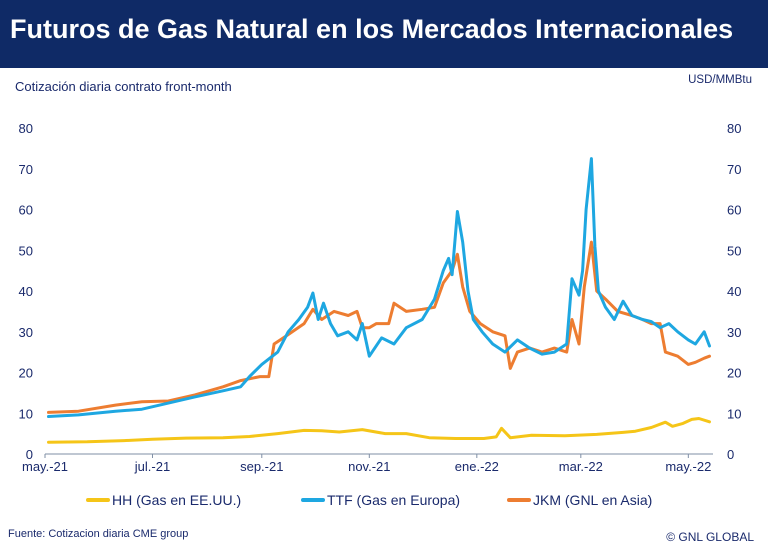 This screenshot has height=555, width=768. Describe the element at coordinates (26, 169) in the screenshot. I see `y-tick-label-left: 70` at that location.